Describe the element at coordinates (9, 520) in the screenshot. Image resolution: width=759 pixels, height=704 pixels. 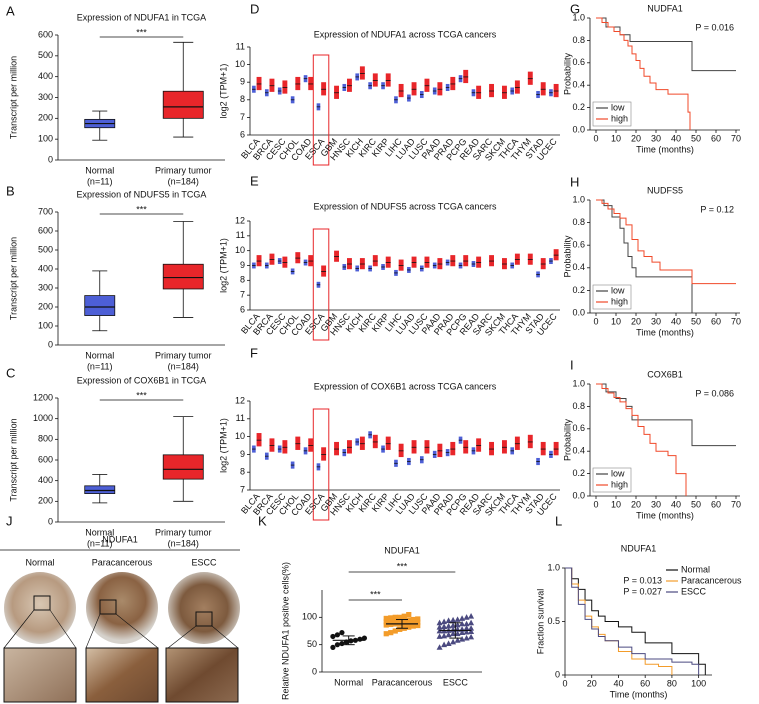
I see `panel-letter: J` at that location.